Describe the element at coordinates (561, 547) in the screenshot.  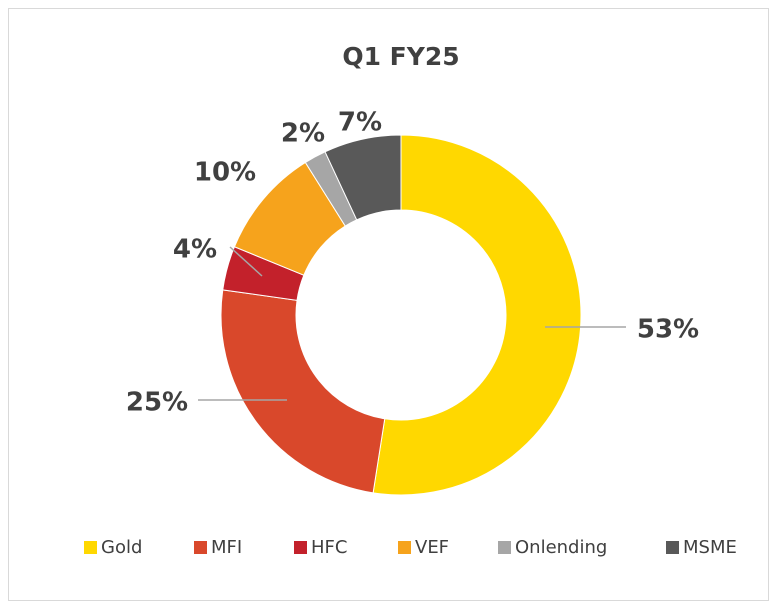
I see `legend-label: Onlending` at that location.